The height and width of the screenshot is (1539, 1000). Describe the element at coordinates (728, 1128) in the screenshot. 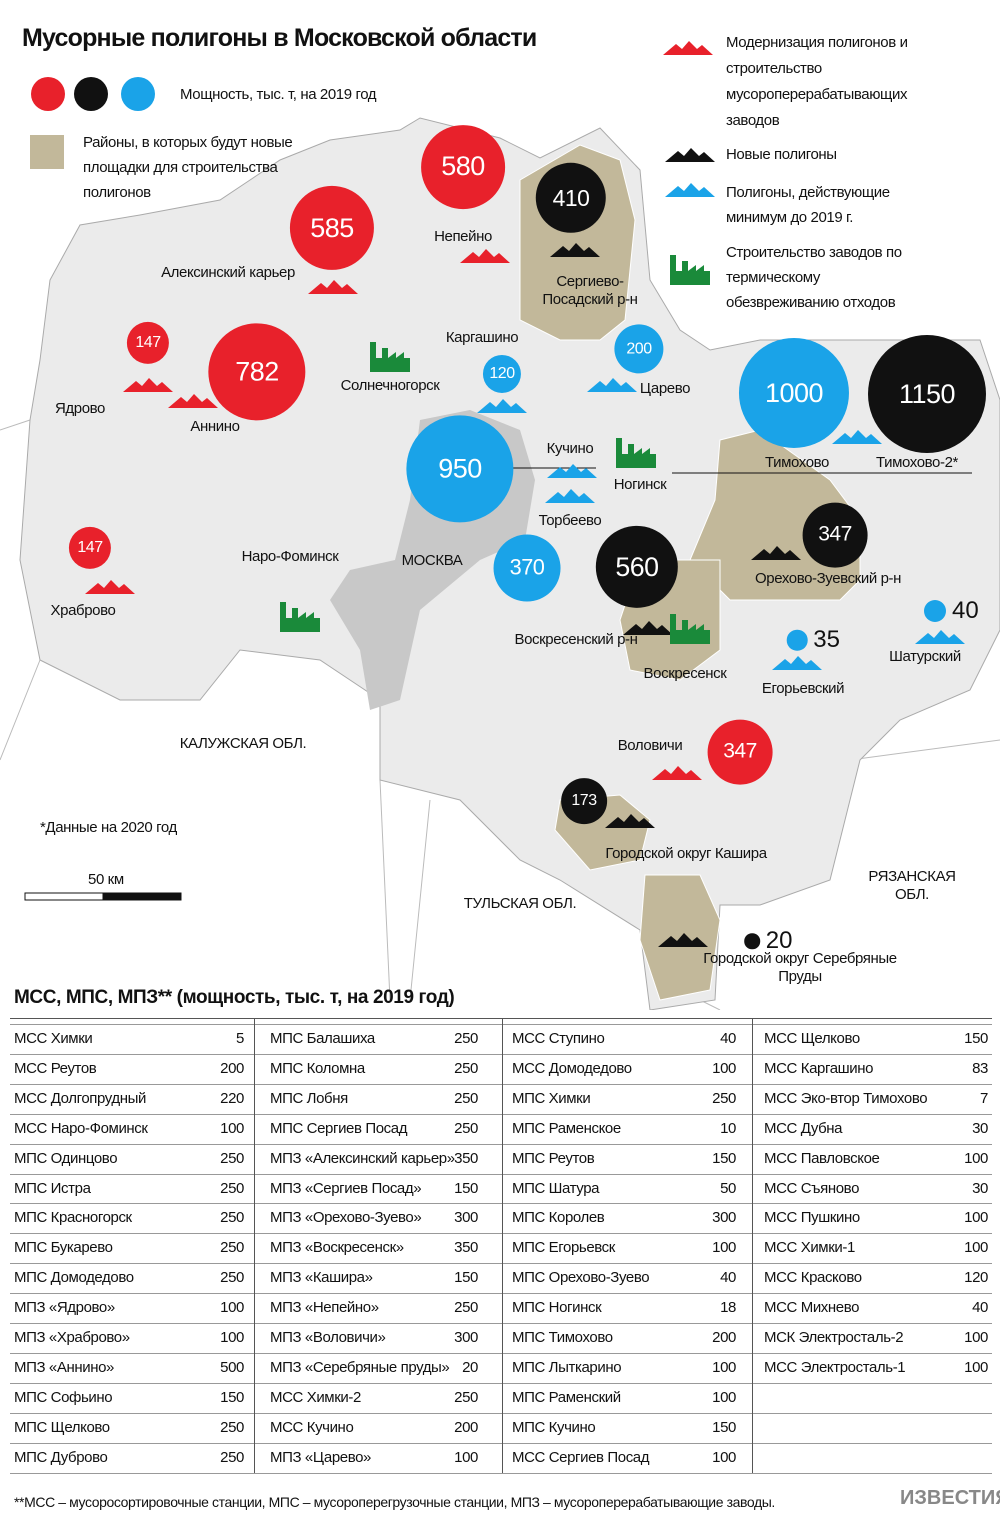

I see `table-value: 10` at that location.